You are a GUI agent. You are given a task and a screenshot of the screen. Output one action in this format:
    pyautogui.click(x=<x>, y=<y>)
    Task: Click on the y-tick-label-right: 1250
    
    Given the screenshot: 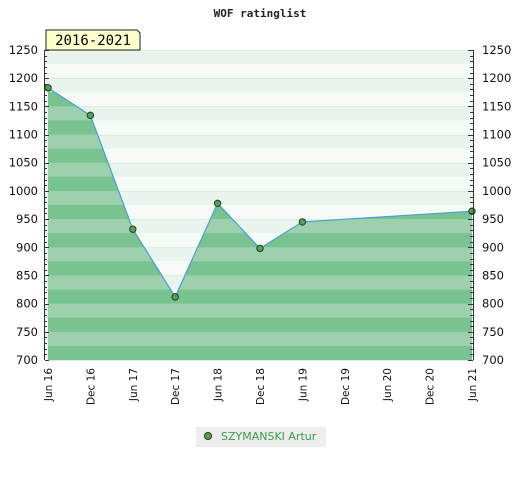 What is the action you would take?
    pyautogui.click(x=496, y=50)
    